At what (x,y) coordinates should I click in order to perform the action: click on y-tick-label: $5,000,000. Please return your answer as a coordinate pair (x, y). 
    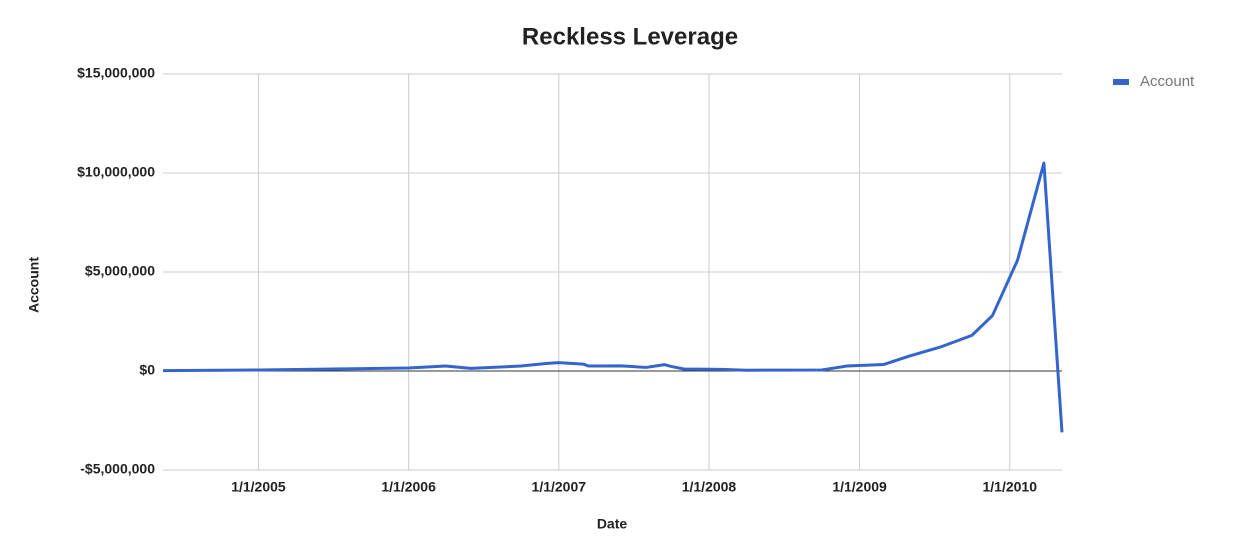
    Looking at the image, I should click on (120, 271).